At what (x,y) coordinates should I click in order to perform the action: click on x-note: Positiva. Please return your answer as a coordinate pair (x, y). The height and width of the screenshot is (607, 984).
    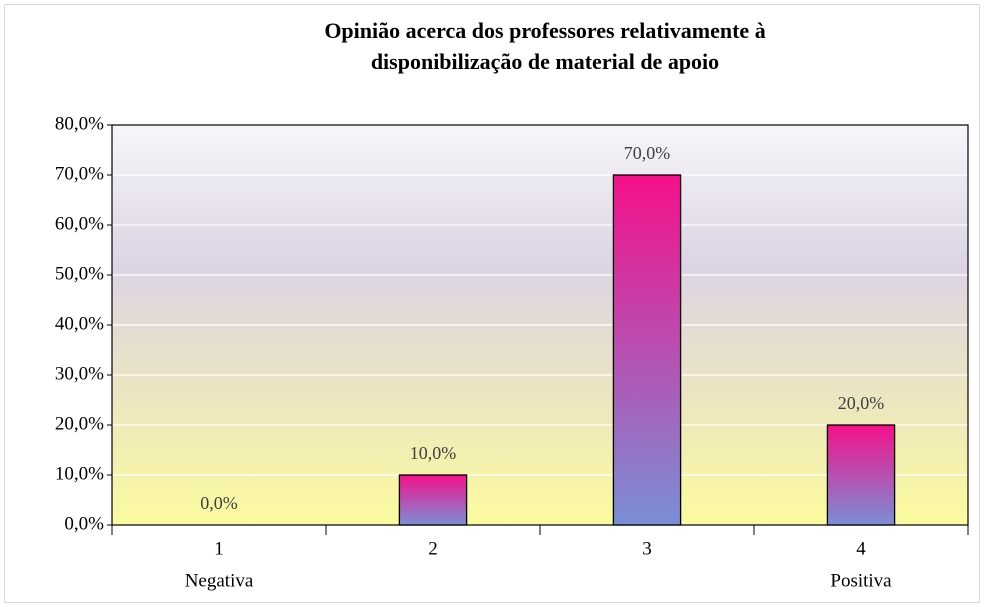
    Looking at the image, I should click on (861, 580).